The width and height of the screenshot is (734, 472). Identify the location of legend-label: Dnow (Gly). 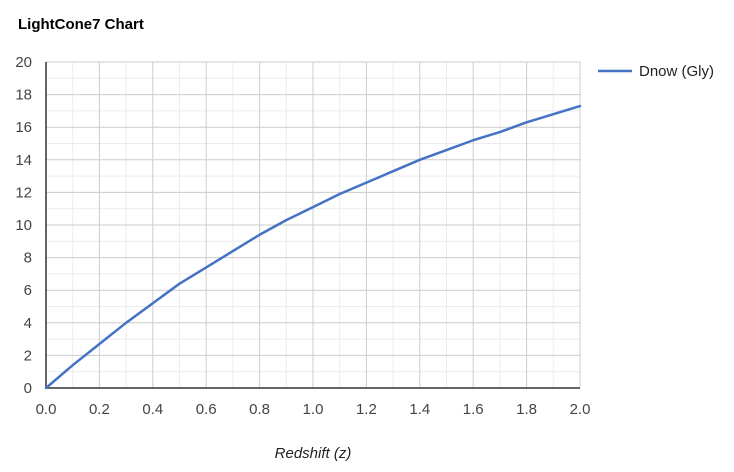
(676, 71).